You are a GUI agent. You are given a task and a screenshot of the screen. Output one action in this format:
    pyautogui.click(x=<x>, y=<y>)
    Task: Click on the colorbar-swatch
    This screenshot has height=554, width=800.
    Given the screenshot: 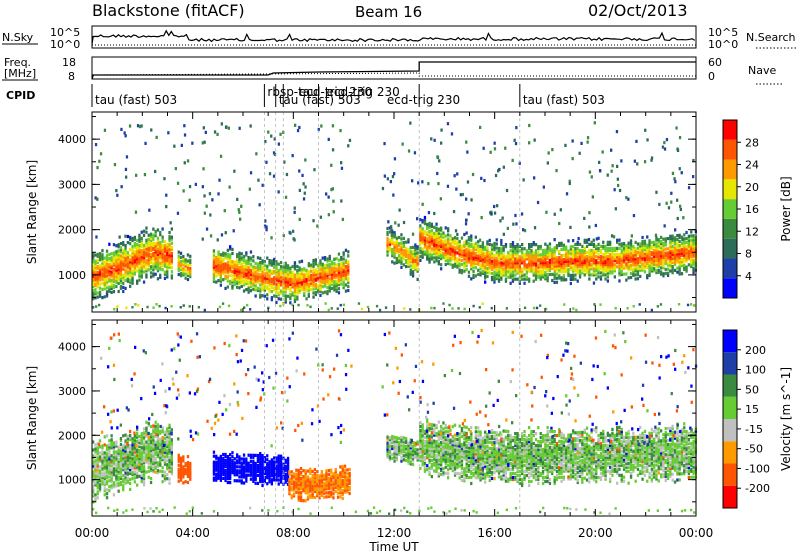 What is the action you would take?
    pyautogui.click(x=730, y=189)
    